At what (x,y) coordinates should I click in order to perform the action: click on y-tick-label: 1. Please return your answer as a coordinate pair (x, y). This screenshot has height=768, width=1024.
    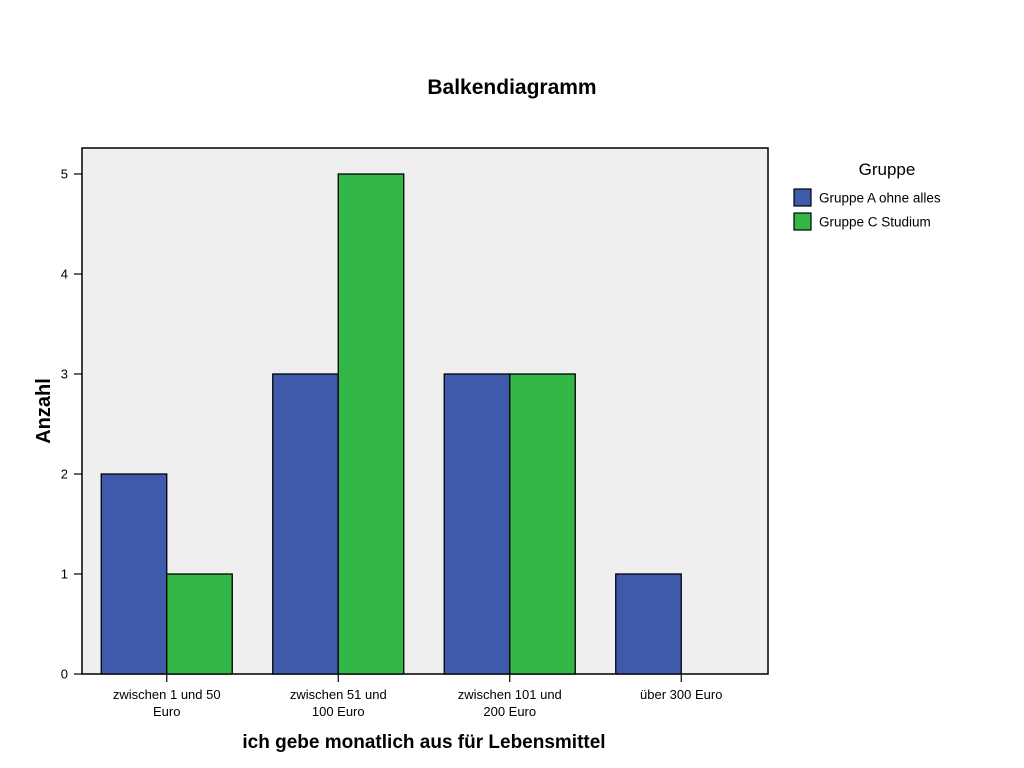
    Looking at the image, I should click on (64, 574).